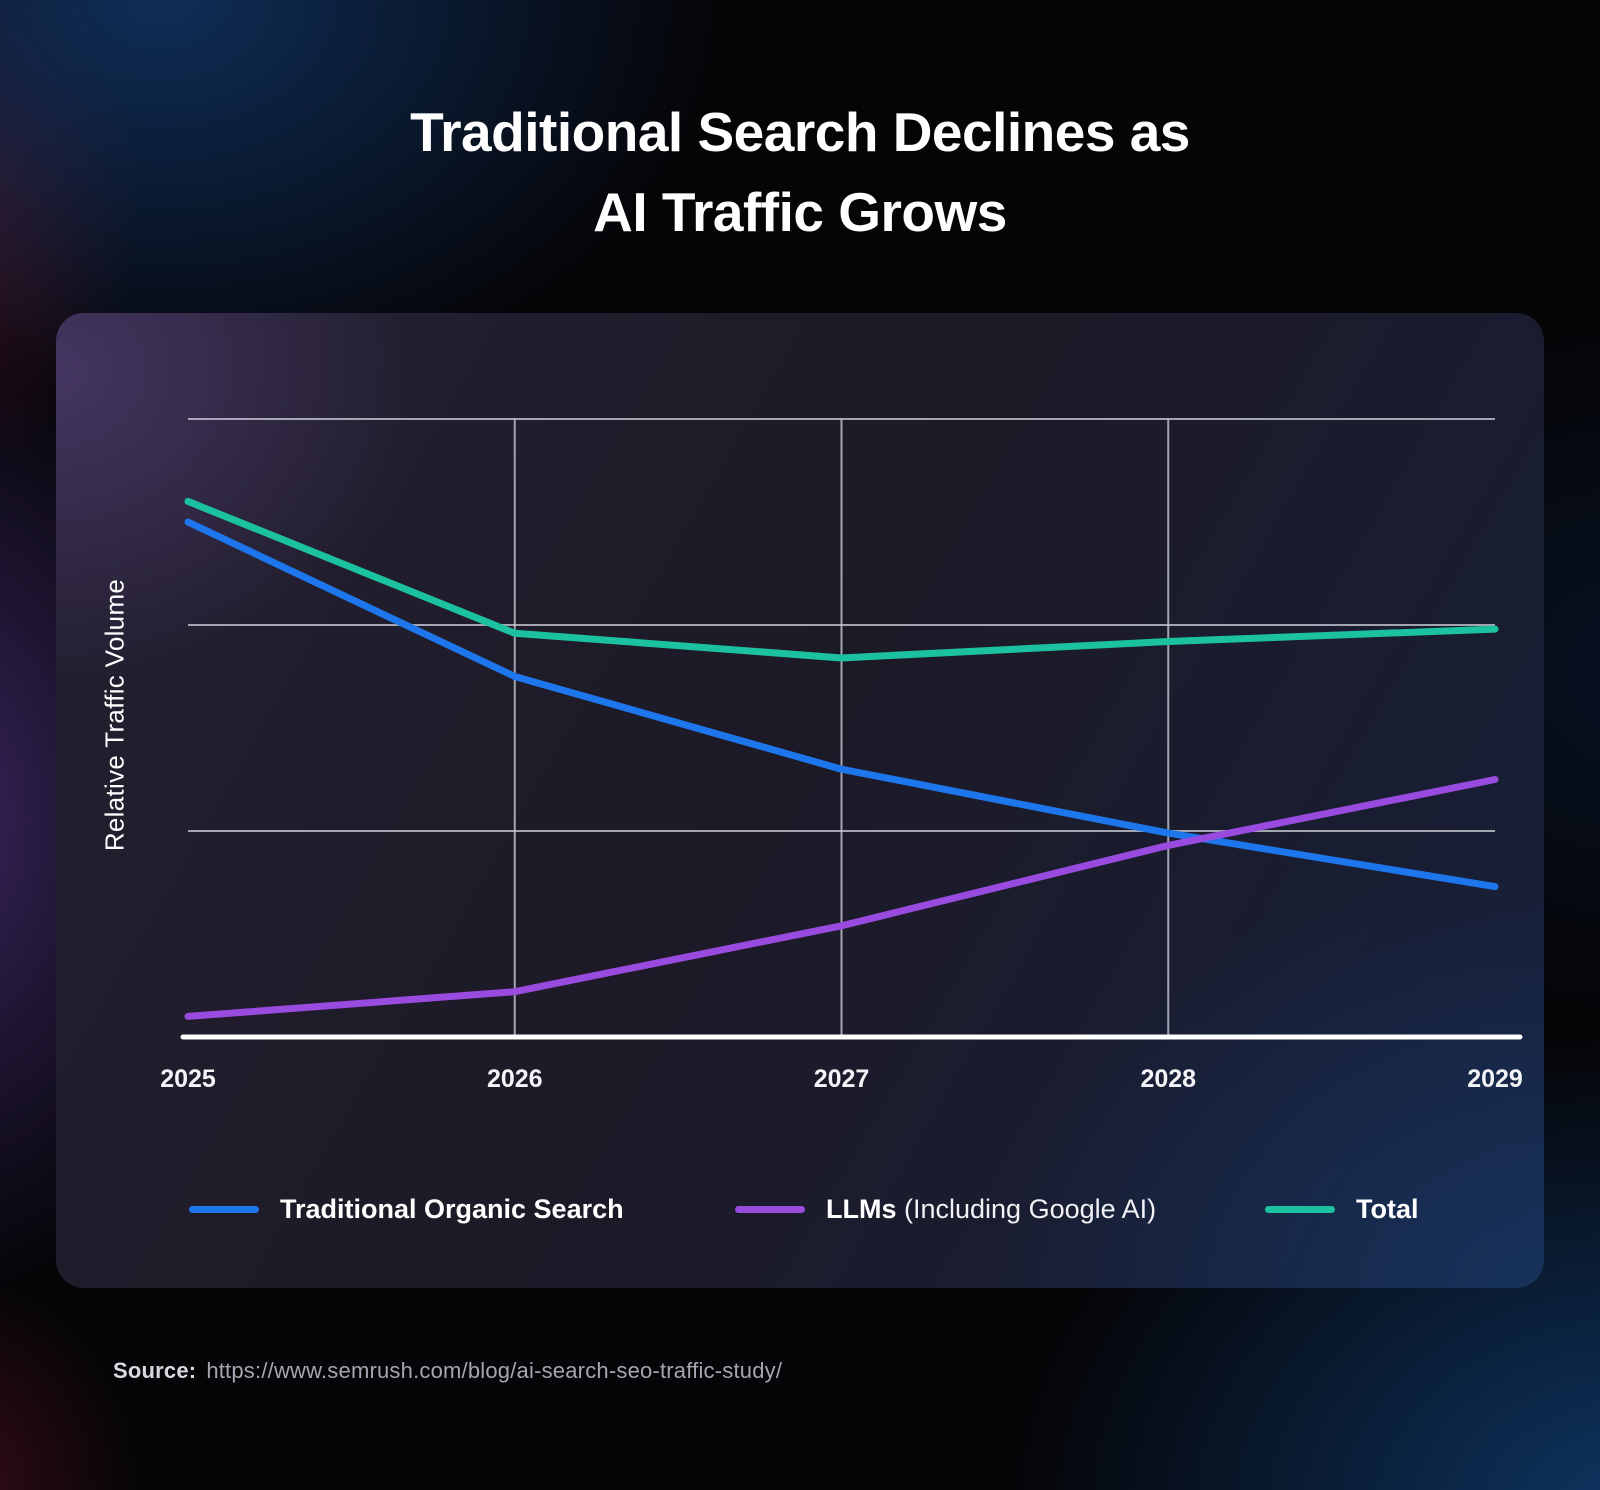 This screenshot has height=1490, width=1600. I want to click on x-tick-label-2029: 2029, so click(1495, 1079).